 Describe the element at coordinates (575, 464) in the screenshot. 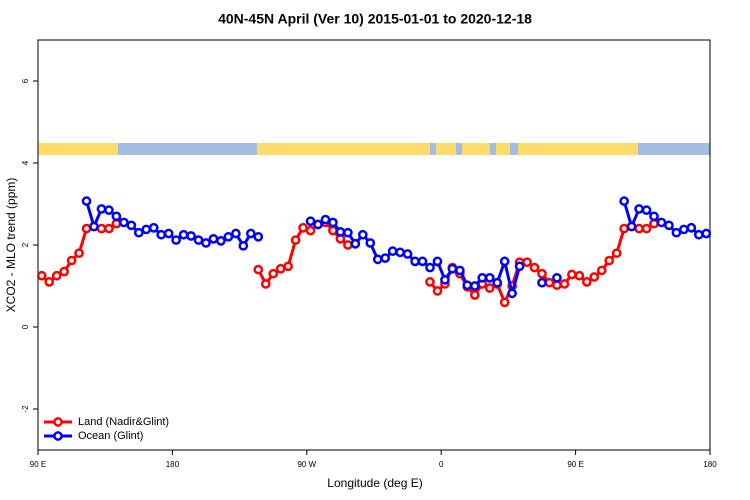

I see `x-tick-label: 90 E` at that location.